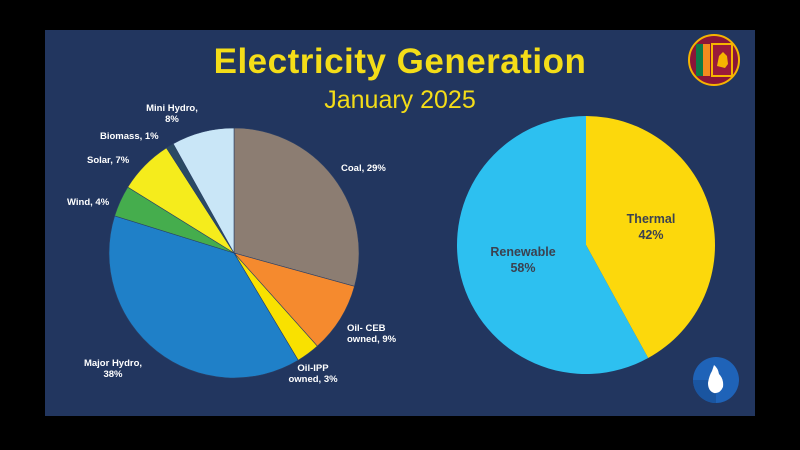  Describe the element at coordinates (651, 227) in the screenshot. I see `slice-label-thermal: Thermal 42%` at that location.